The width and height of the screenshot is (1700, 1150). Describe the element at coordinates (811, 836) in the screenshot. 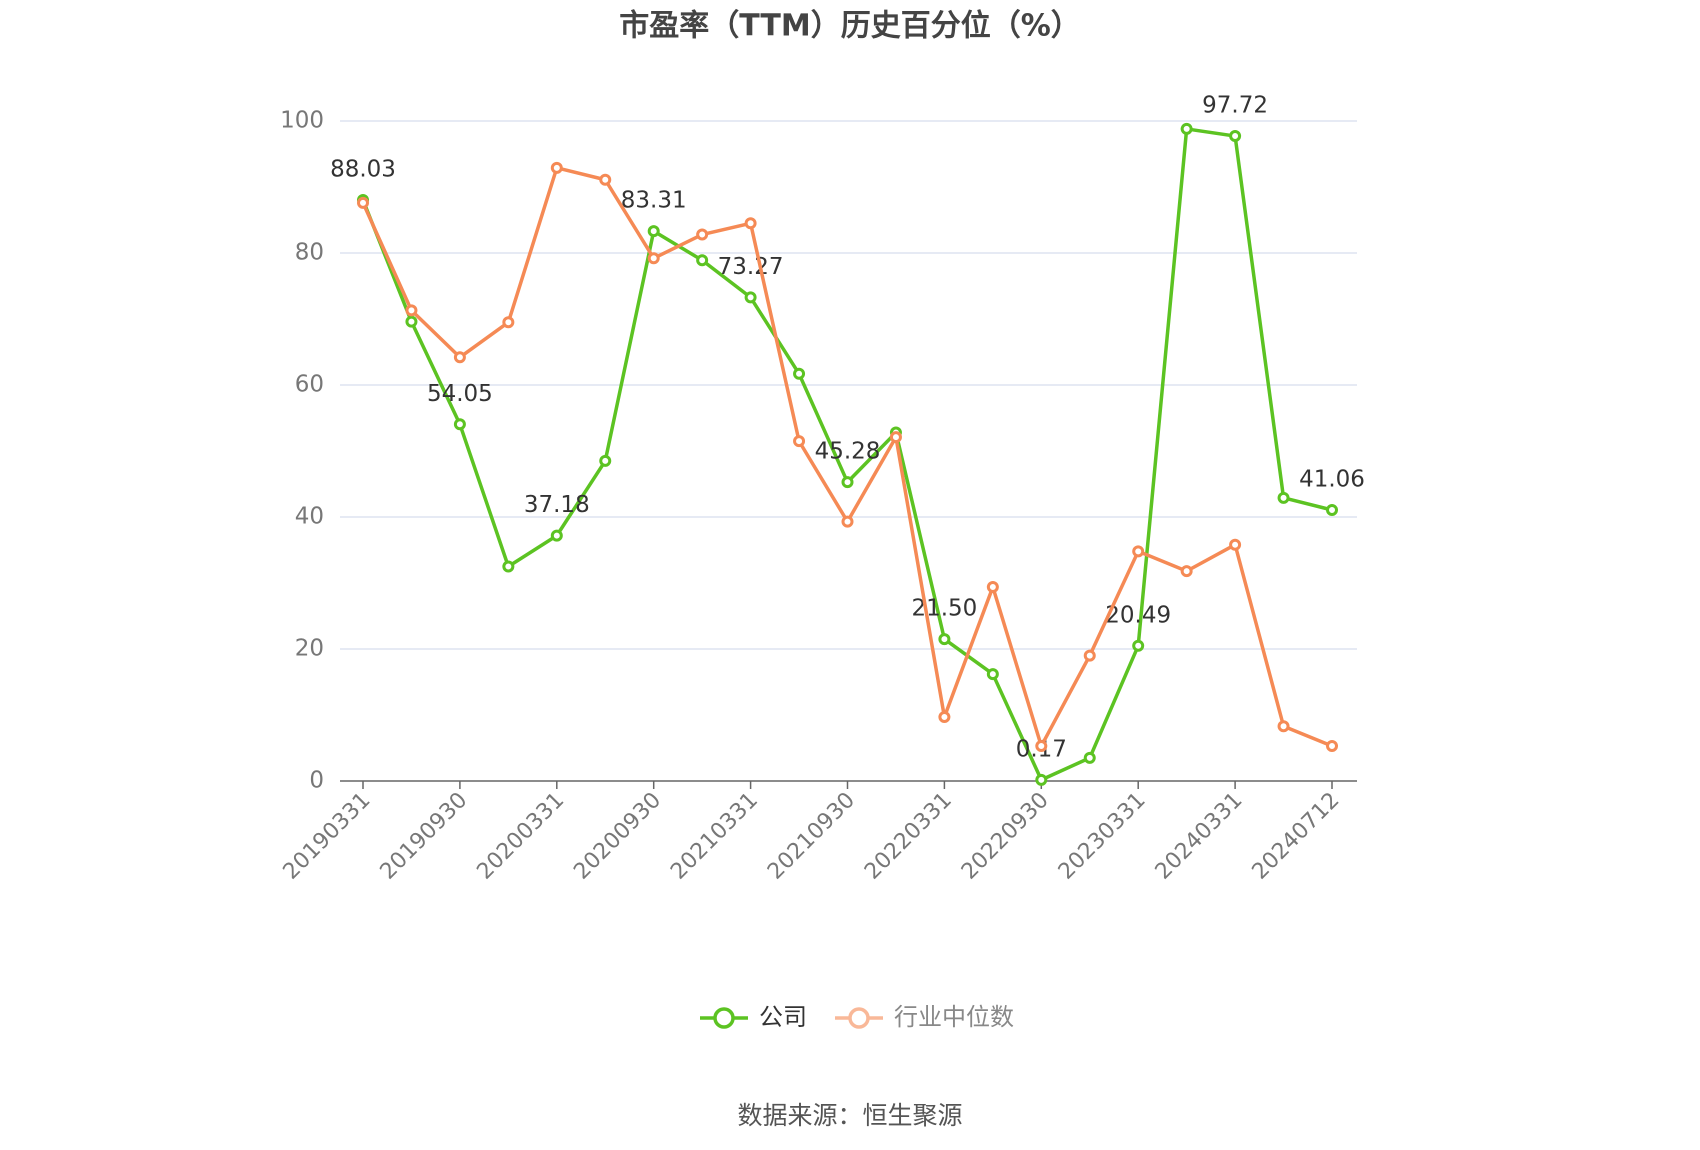

I see `x-tick-label: 20210930` at that location.